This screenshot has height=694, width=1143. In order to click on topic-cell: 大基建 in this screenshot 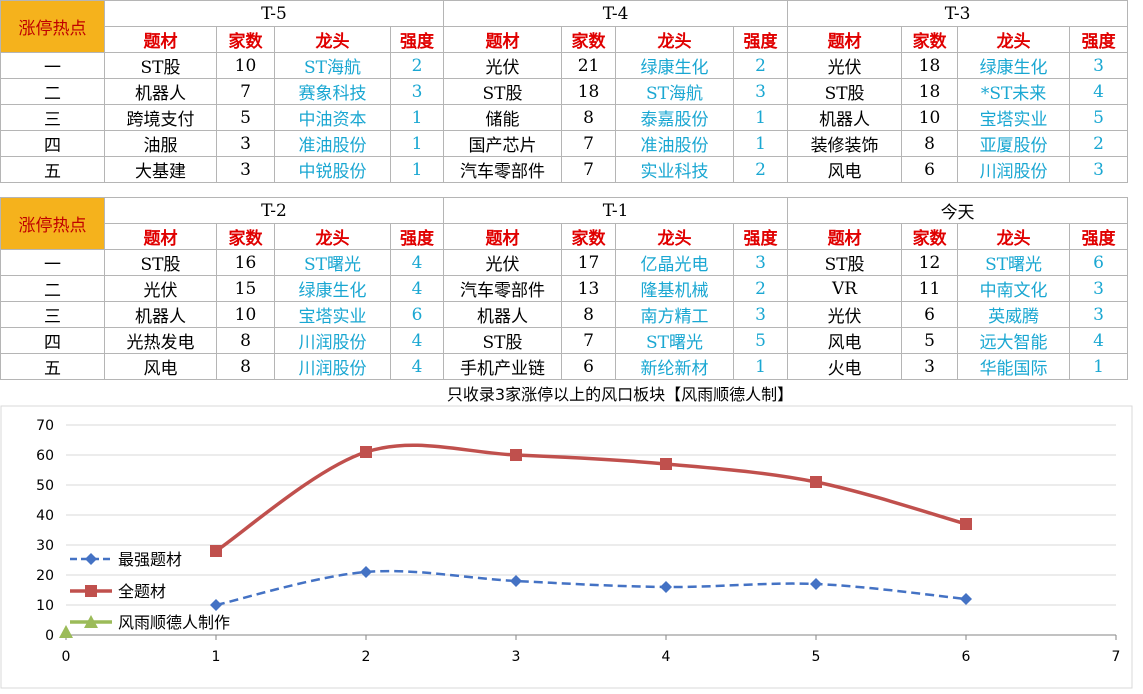, I will do `click(160, 169)`.